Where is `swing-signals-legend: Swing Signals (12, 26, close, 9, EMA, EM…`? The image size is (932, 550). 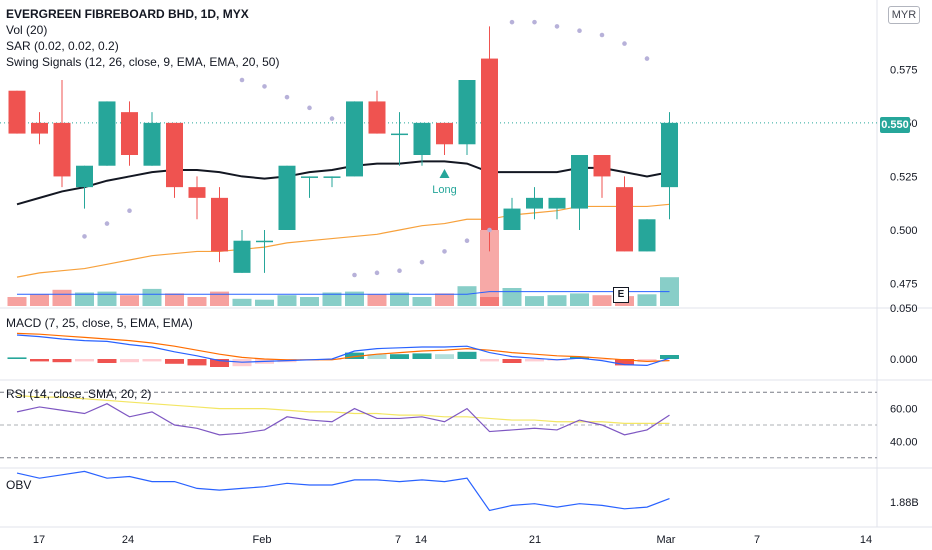 swing-signals-legend: Swing Signals (12, 26, close, 9, EMA, EM… is located at coordinates (143, 62).